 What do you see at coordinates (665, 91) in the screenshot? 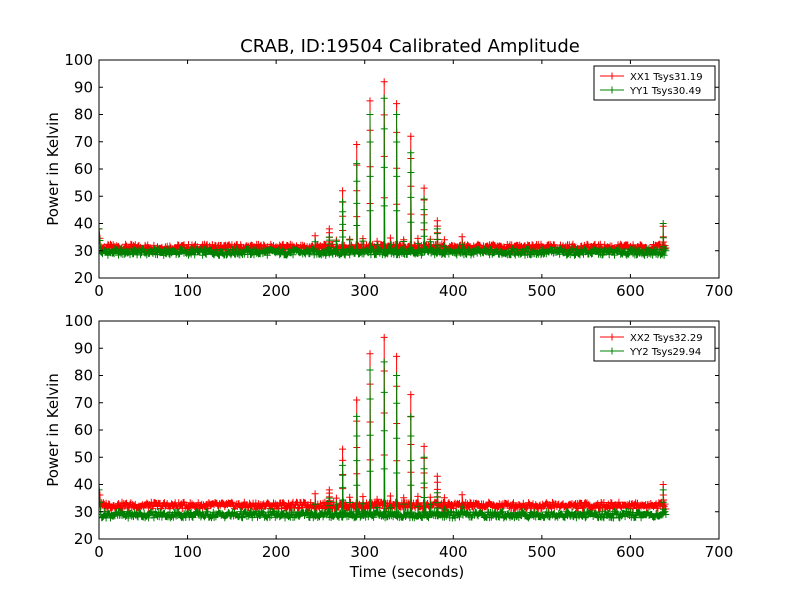
I see `legend-label: YY1 Tsys30.49` at bounding box center [665, 91].